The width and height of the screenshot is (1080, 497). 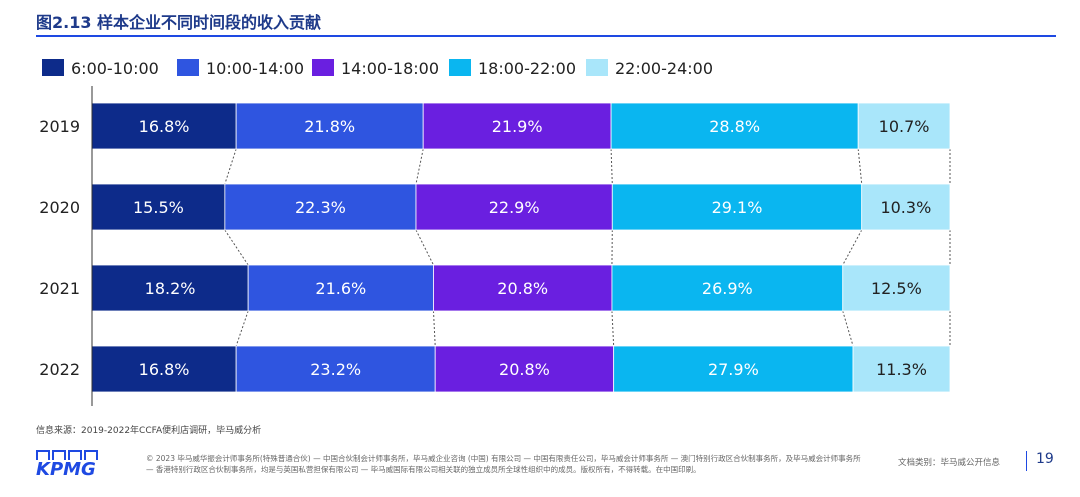 I want to click on data-label-2019-0: 16.8%, so click(x=164, y=126).